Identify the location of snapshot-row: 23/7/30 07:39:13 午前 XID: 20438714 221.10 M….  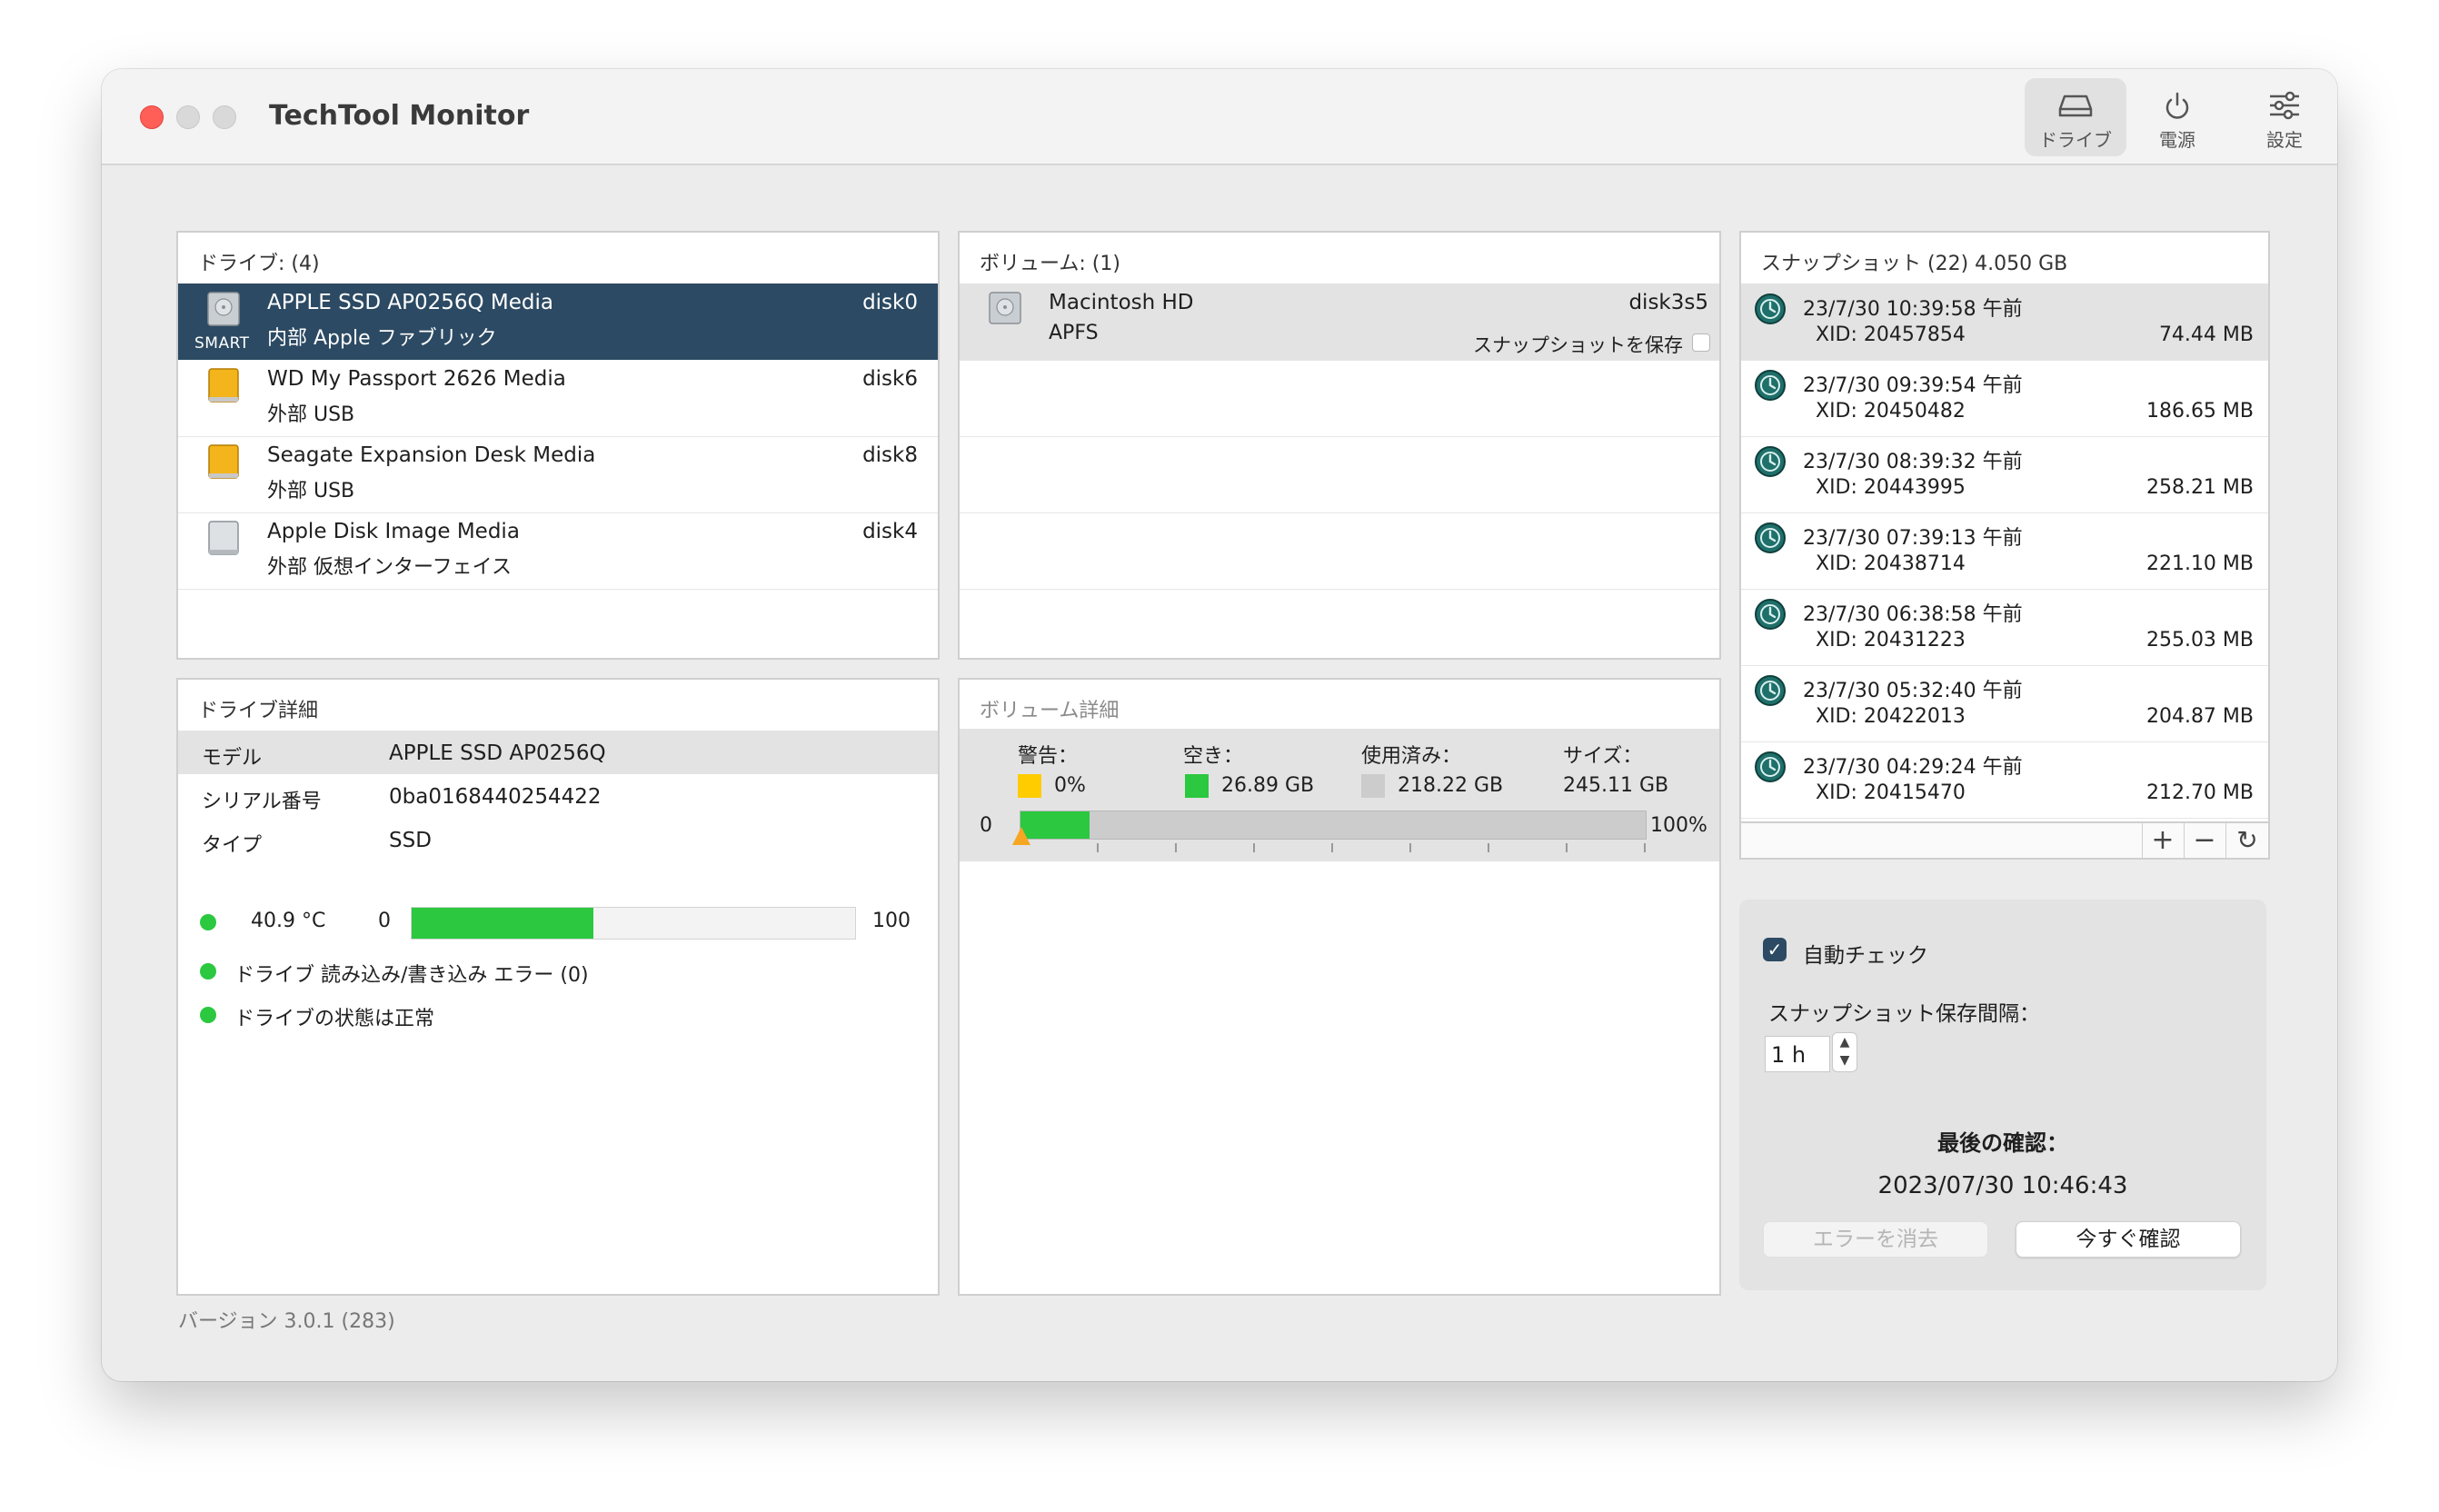
(2004, 551).